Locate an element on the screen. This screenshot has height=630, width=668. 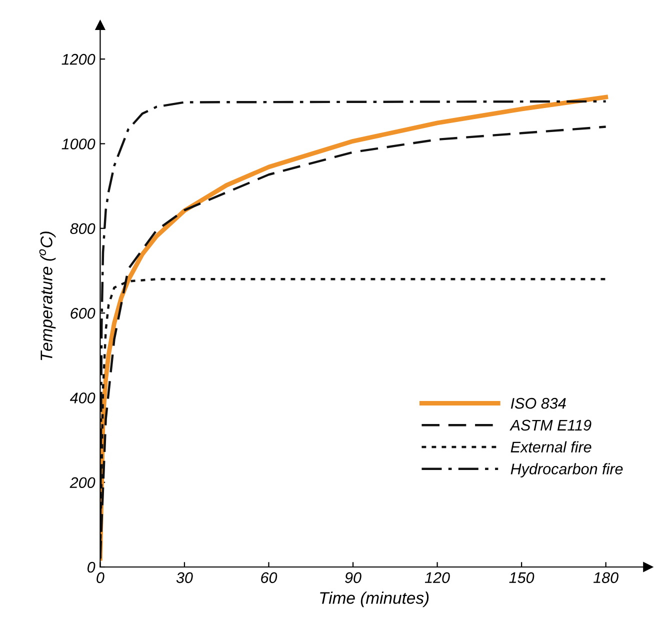
legend-label: ASTM E119 is located at coordinates (551, 425).